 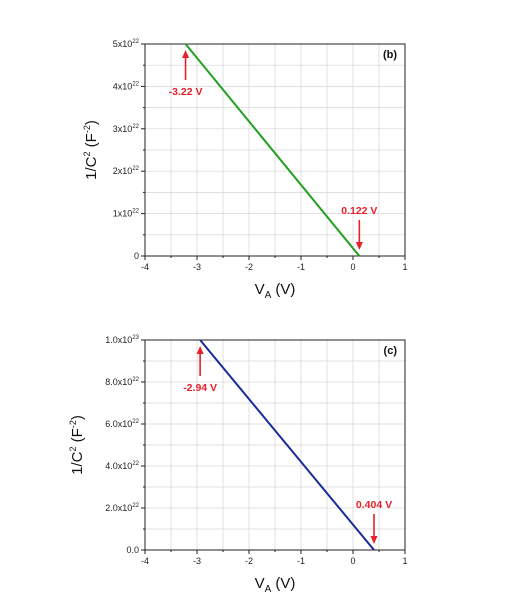 I want to click on y-tick-label: 2x1022, so click(x=126, y=171).